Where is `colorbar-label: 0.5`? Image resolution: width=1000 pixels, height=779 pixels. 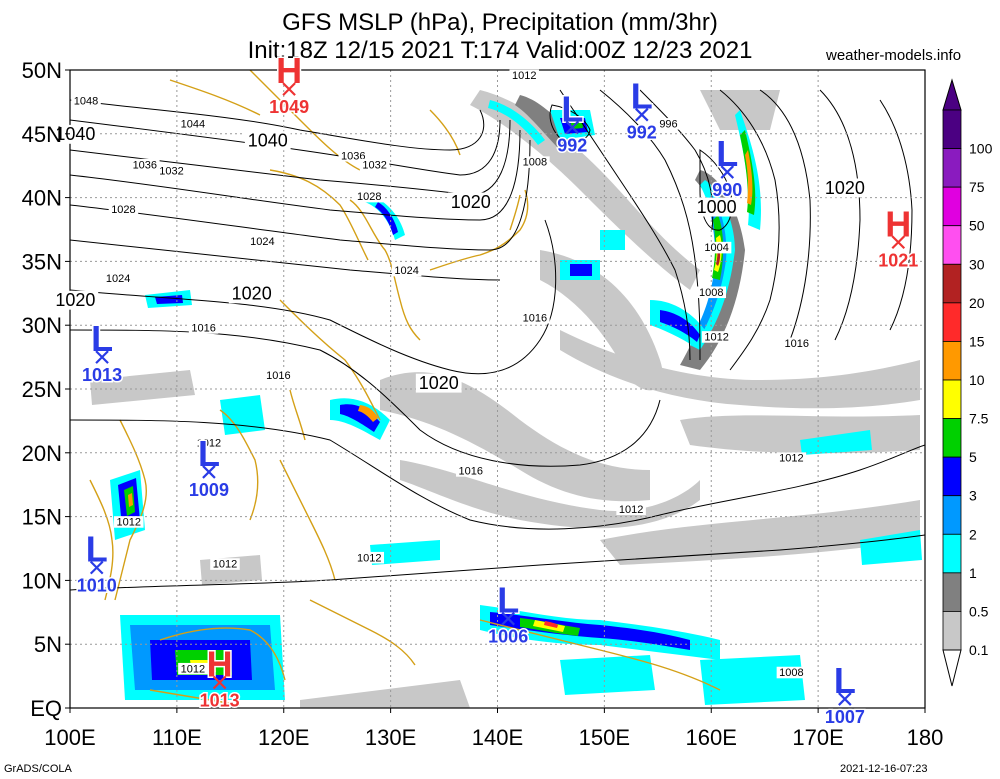
colorbar-label: 0.5 is located at coordinates (979, 611).